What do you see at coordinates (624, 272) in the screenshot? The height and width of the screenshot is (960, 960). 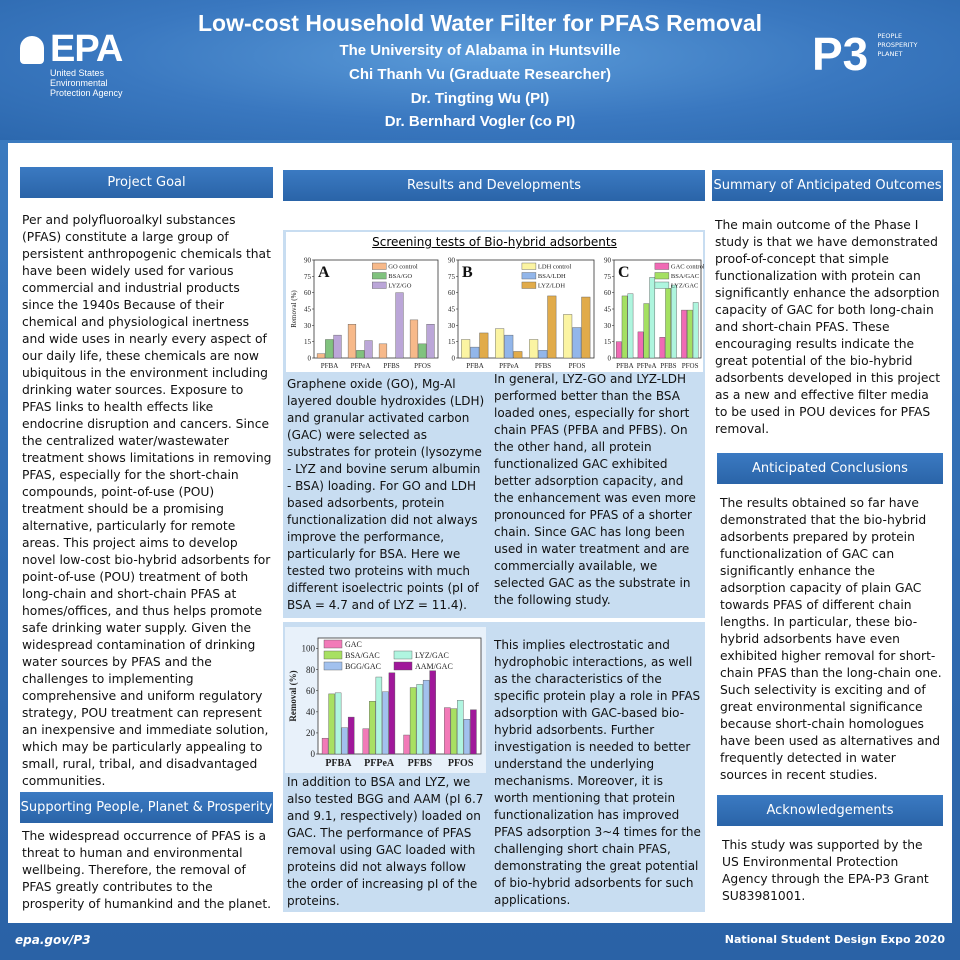 I see `panel-label: C` at bounding box center [624, 272].